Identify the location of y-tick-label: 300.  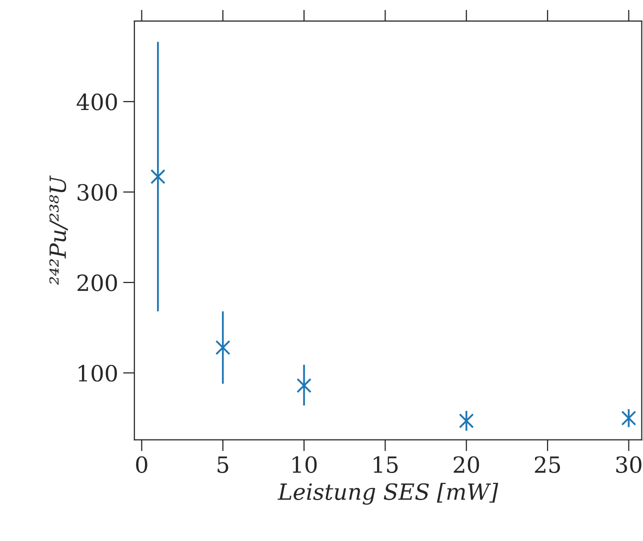
(97, 192).